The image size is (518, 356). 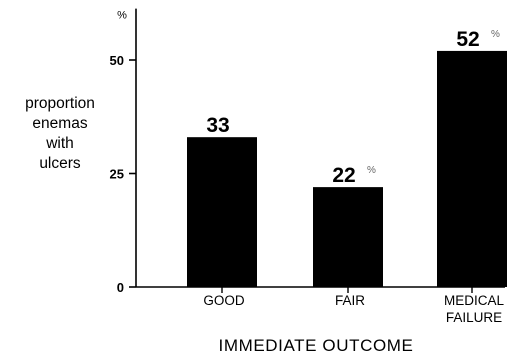 I want to click on y-axis-label-line: proportion, so click(x=60, y=103).